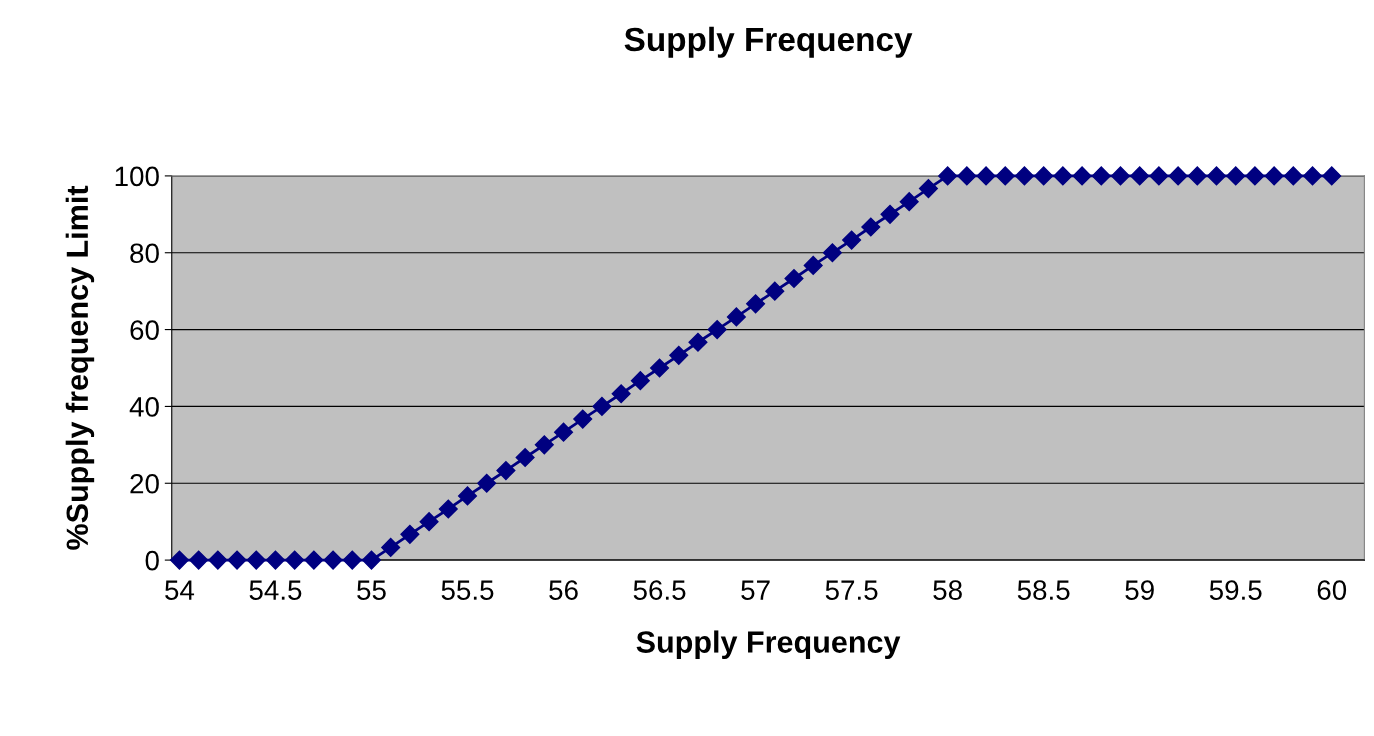 The image size is (1374, 736). Describe the element at coordinates (152, 560) in the screenshot. I see `y-tick-label: 0` at that location.